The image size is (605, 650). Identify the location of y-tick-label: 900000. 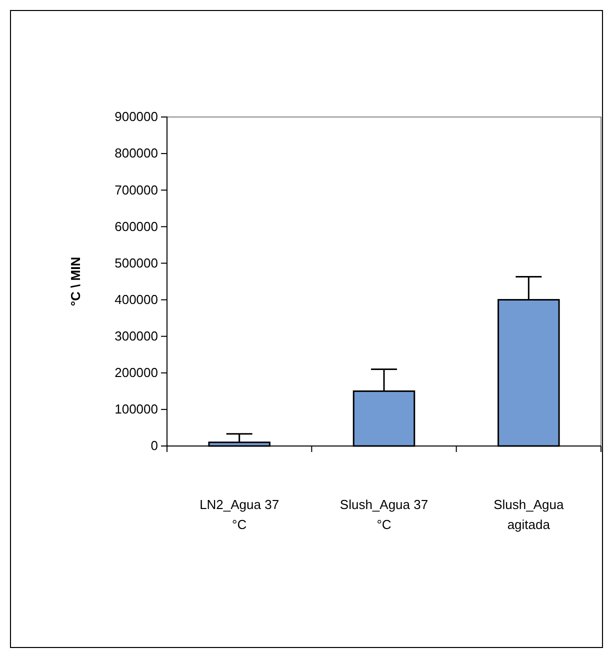
(136, 116).